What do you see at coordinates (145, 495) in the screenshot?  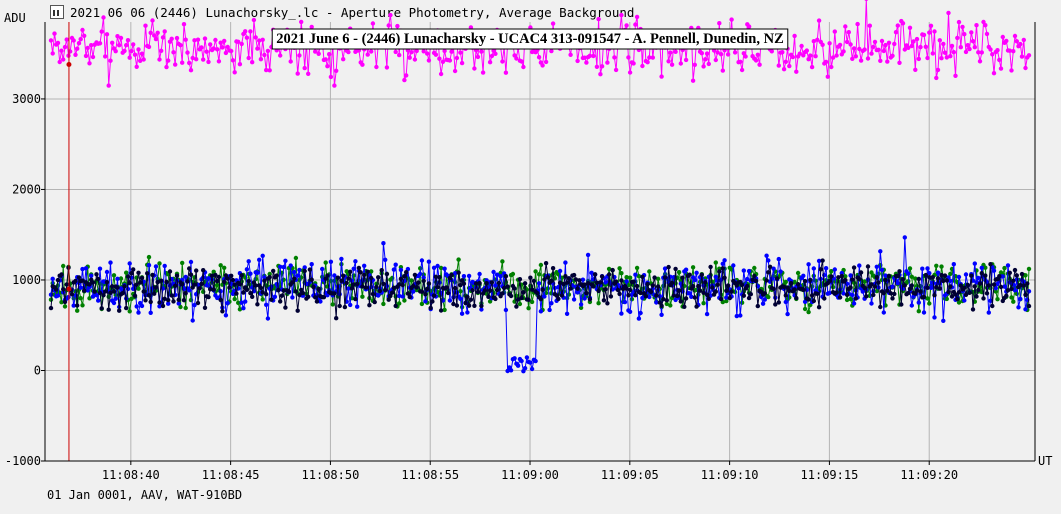 I see `observation-caption: 01 Jan 0001, AAV, WAT-910BD` at bounding box center [145, 495].